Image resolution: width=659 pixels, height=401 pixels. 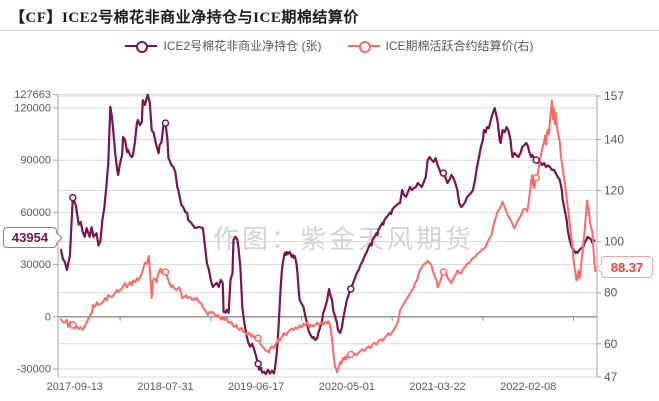 I want to click on net-position-value-label: 43954, so click(x=33, y=237).